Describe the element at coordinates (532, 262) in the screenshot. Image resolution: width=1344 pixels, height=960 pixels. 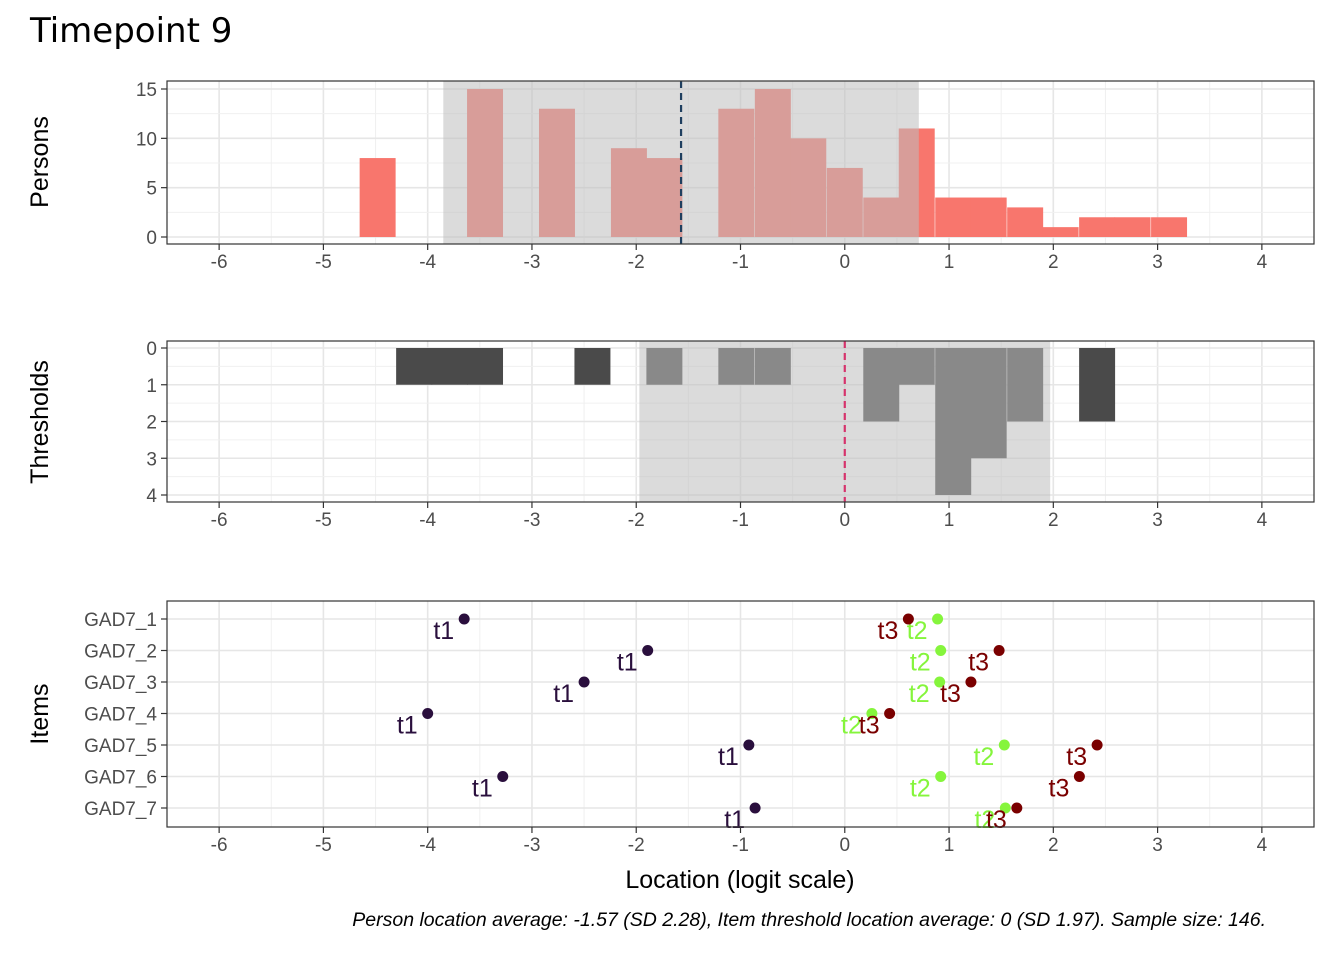
I see `persons-x-tick-label: -3` at that location.